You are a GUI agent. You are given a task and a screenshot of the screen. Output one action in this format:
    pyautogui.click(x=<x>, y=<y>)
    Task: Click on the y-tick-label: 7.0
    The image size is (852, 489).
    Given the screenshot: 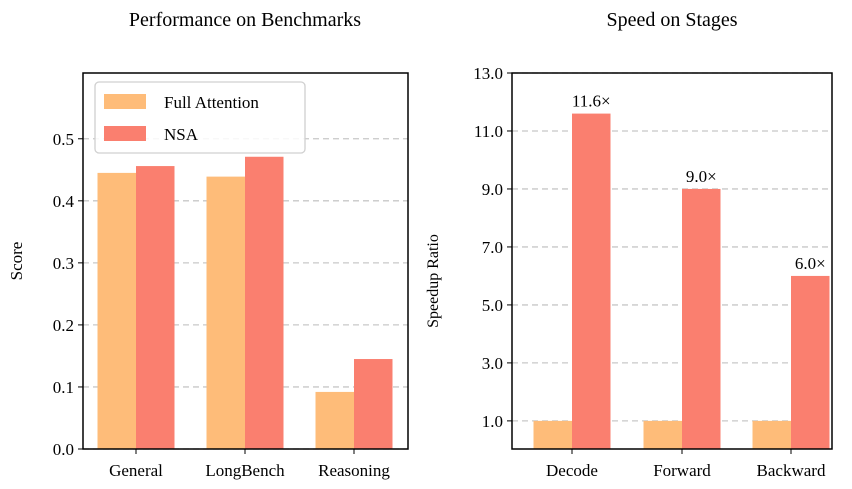 What is the action you would take?
    pyautogui.click(x=492, y=247)
    